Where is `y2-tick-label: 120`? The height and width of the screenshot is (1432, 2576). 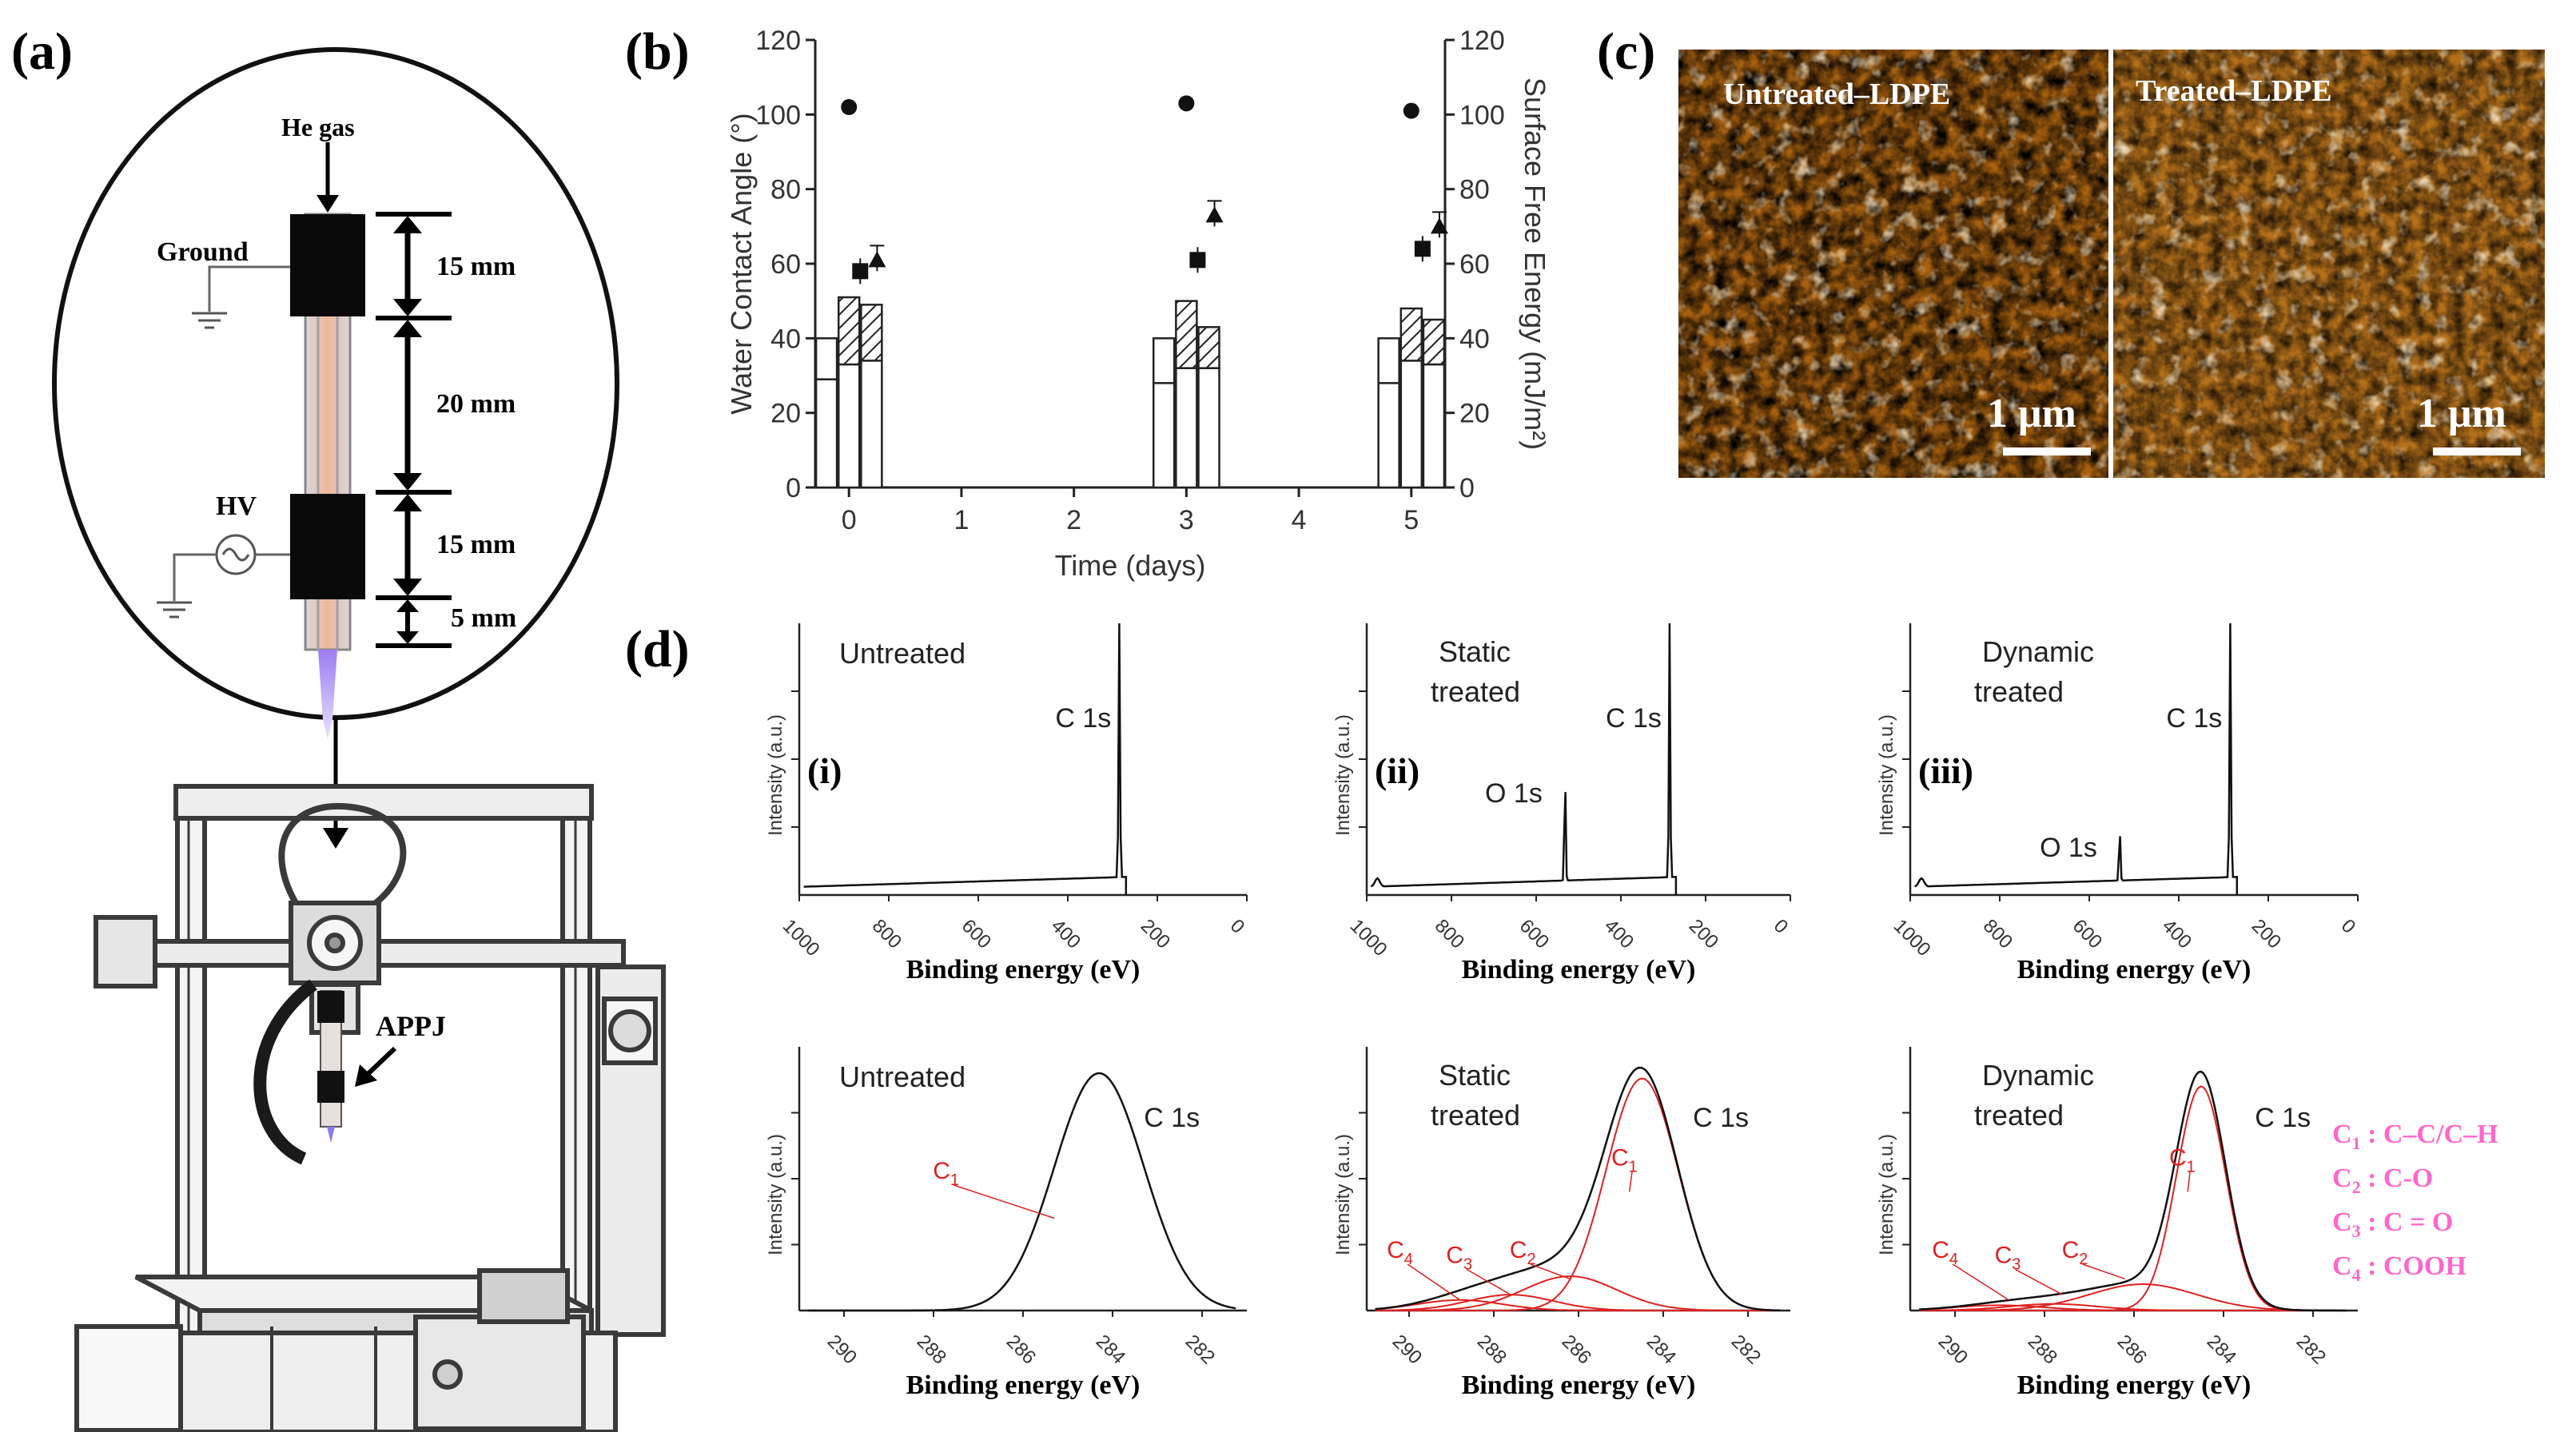
y2-tick-label: 120 is located at coordinates (1482, 41).